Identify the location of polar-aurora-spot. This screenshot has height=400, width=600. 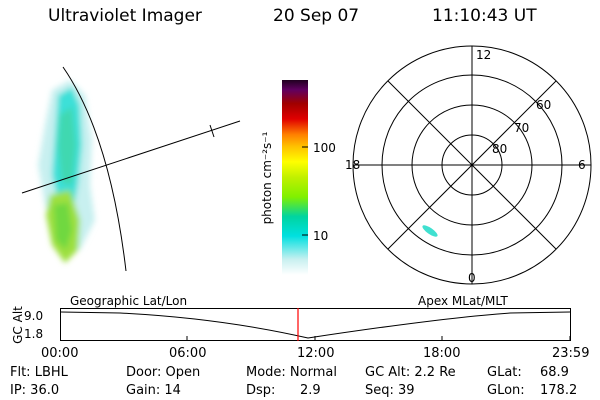
(430, 231).